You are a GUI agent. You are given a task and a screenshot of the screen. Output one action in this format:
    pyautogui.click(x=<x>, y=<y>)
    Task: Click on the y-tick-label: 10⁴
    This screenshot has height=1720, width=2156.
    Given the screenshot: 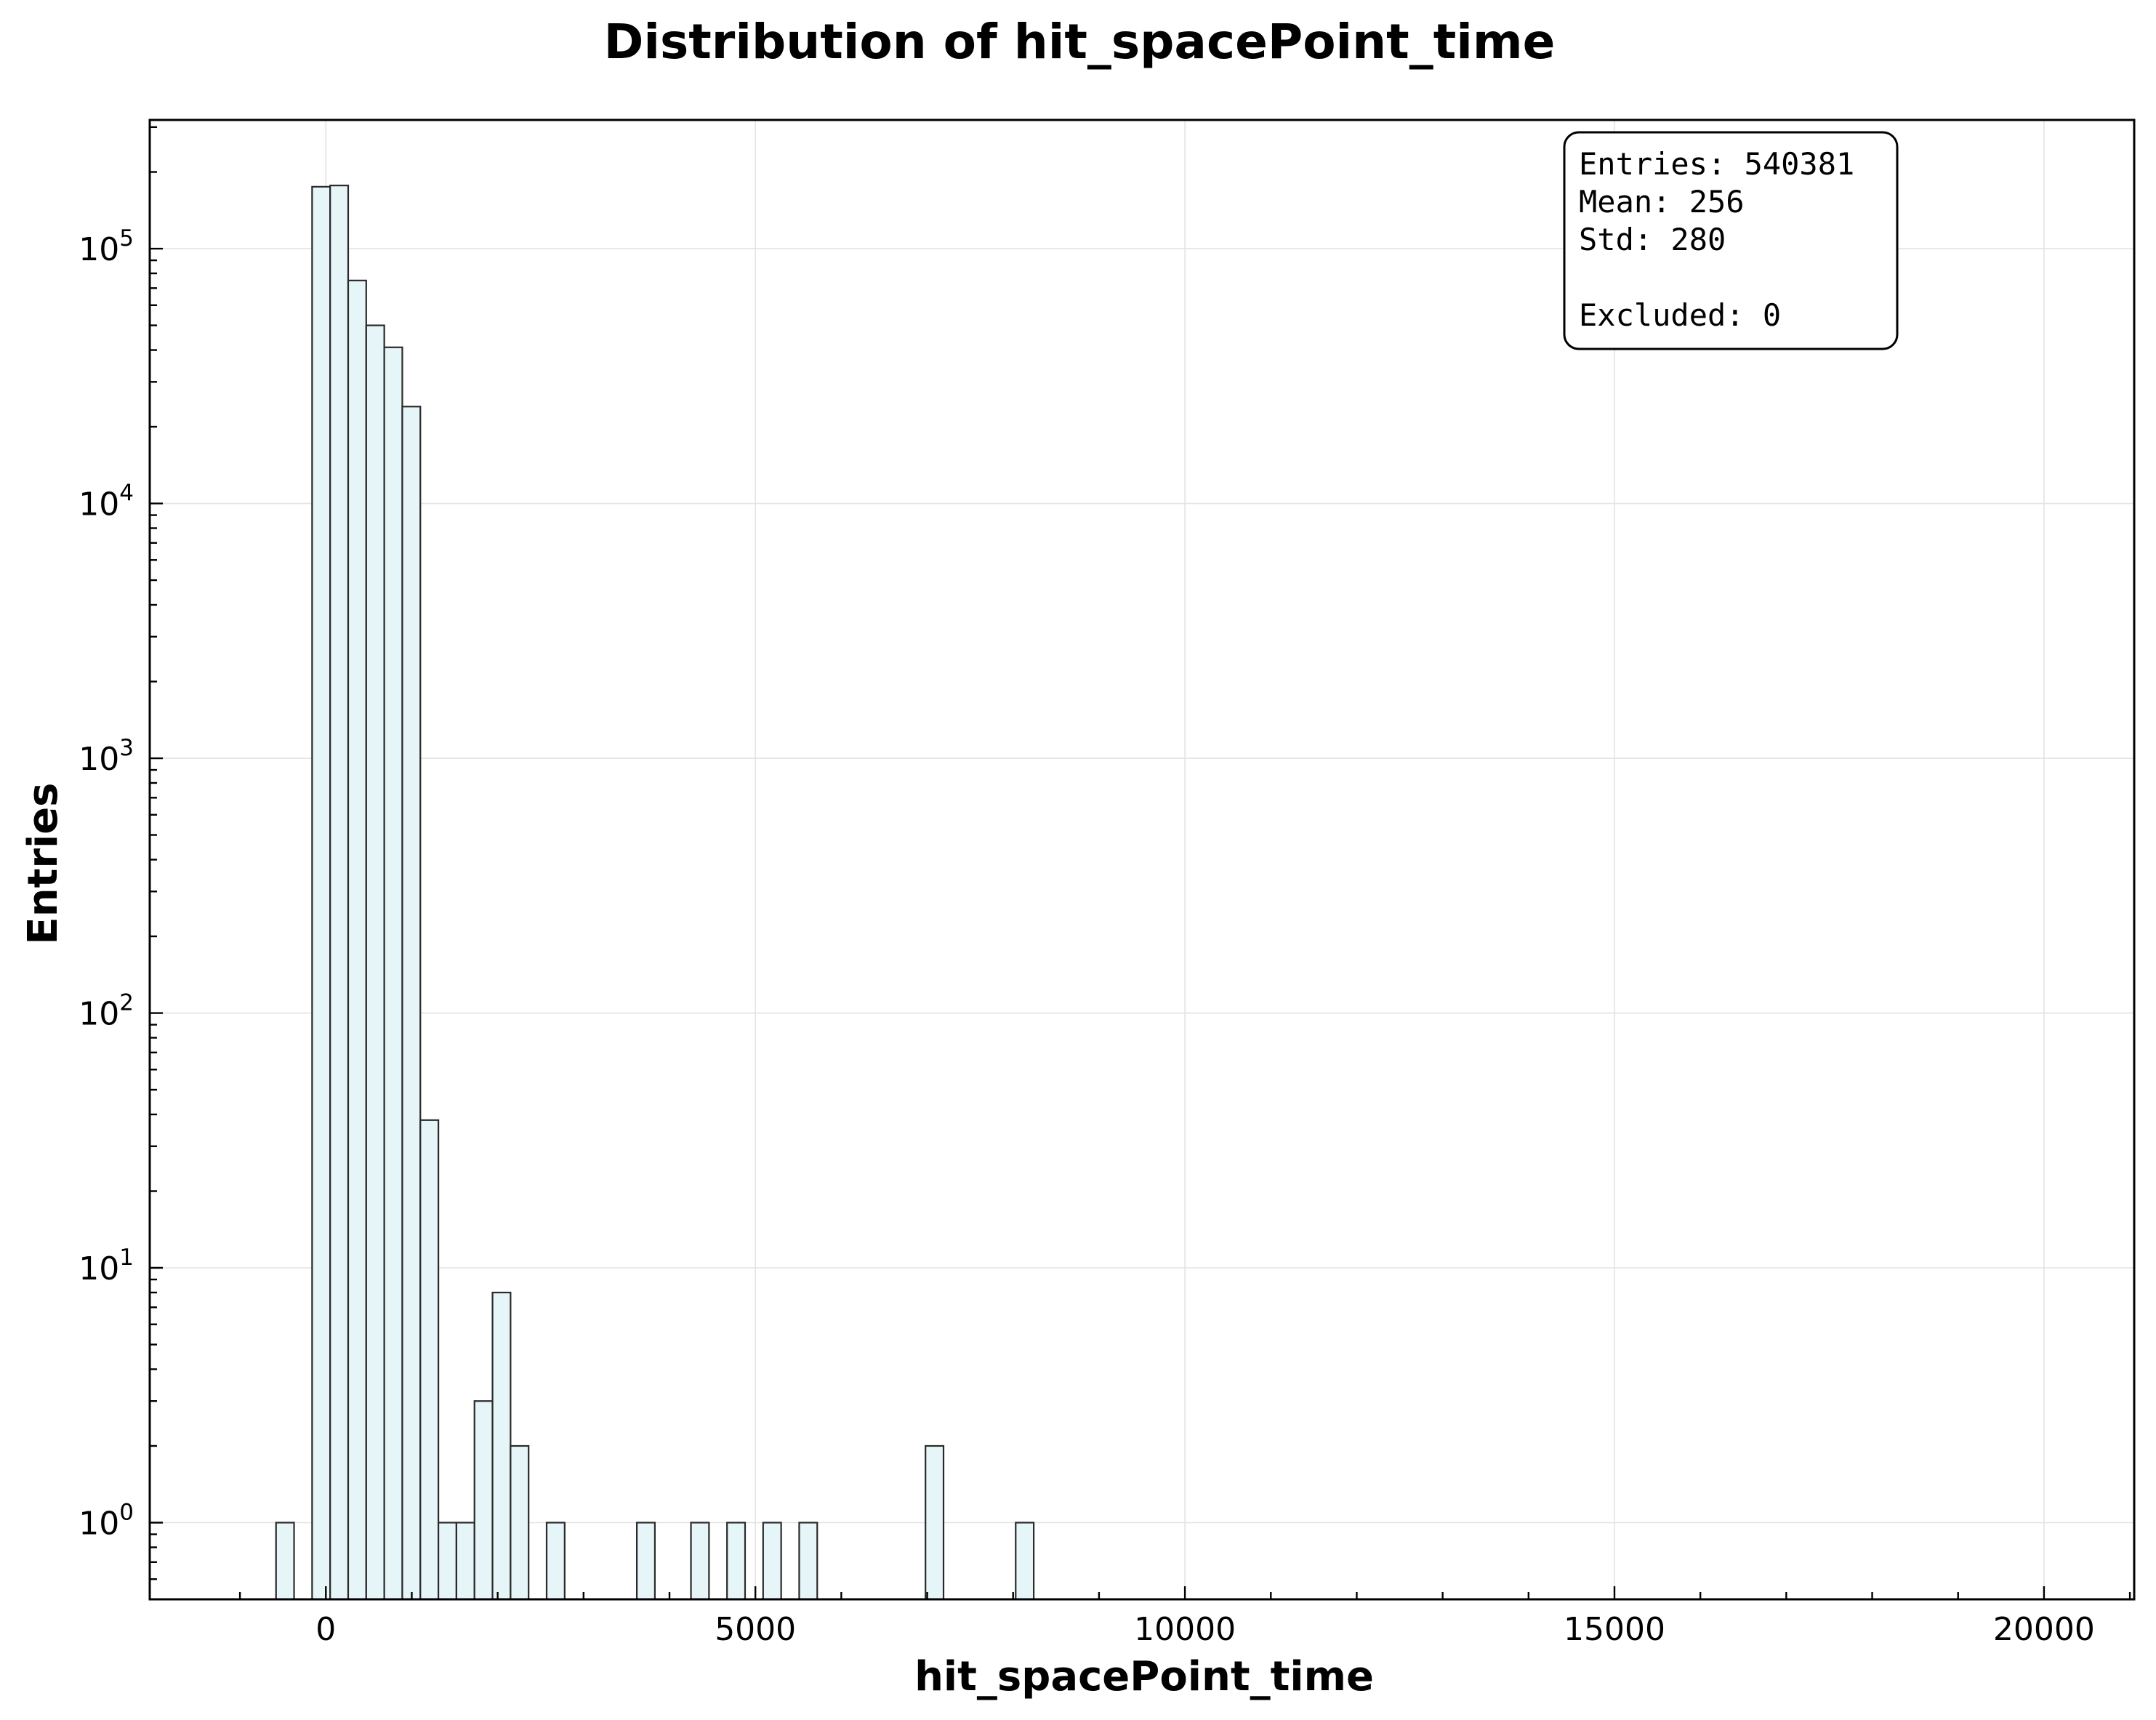 What is the action you would take?
    pyautogui.click(x=106, y=502)
    